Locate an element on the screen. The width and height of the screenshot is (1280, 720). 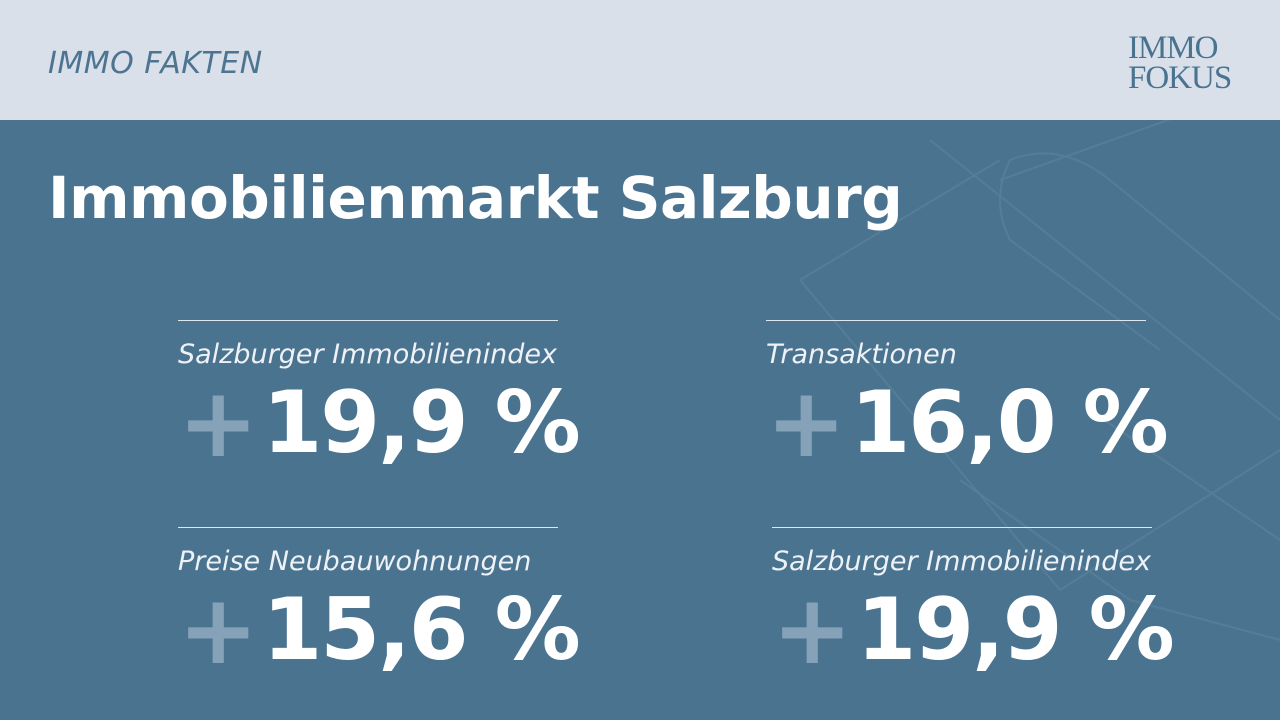
stat-value-row: + 15,6 % is located at coordinates (379, 630).